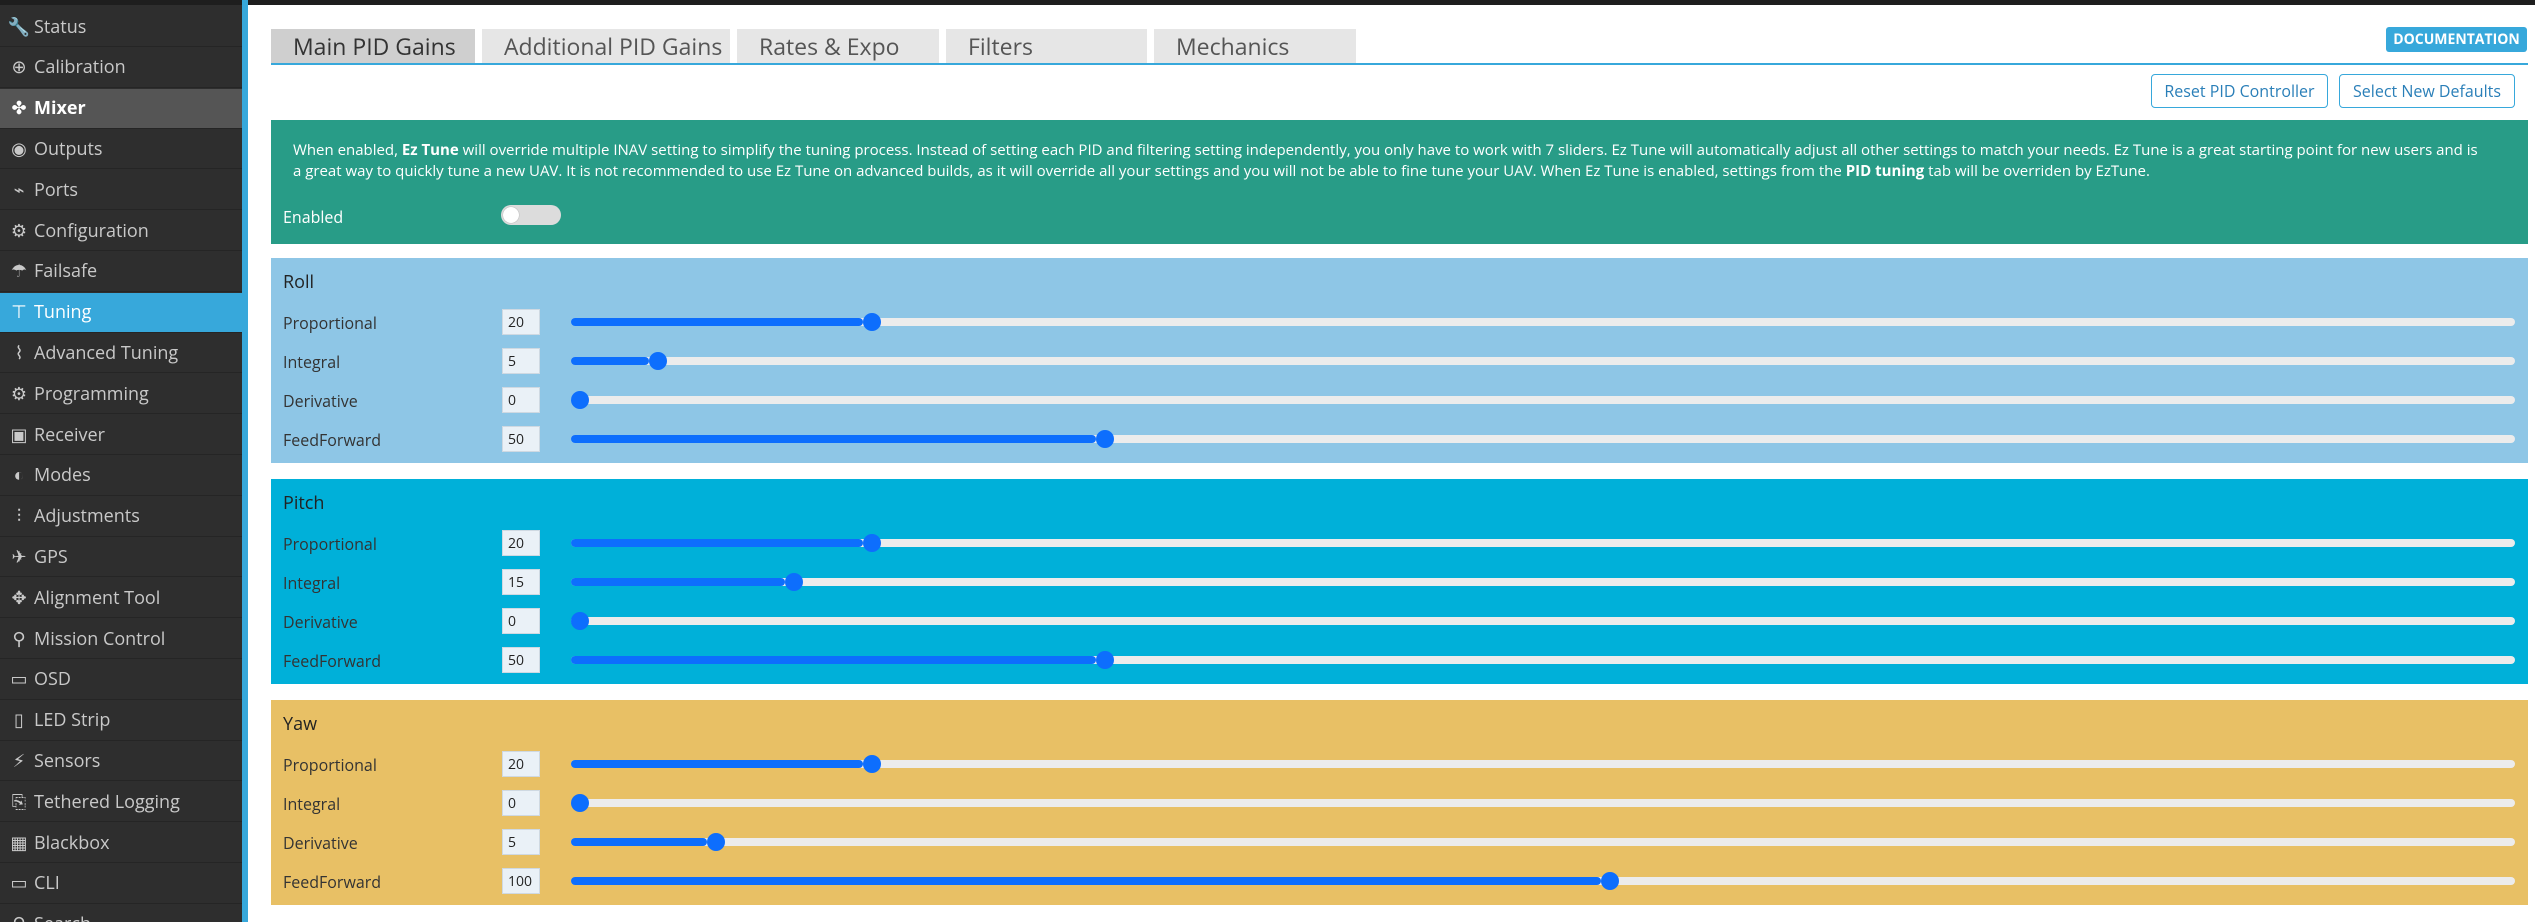 The image size is (2535, 922). I want to click on yaw-derivative-slider, so click(1543, 842).